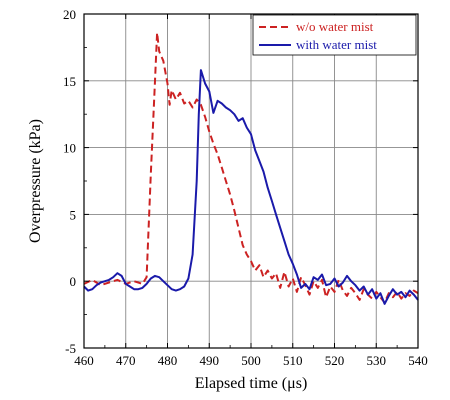  I want to click on y-axis-title: Overpressure (kPa), so click(35, 181).